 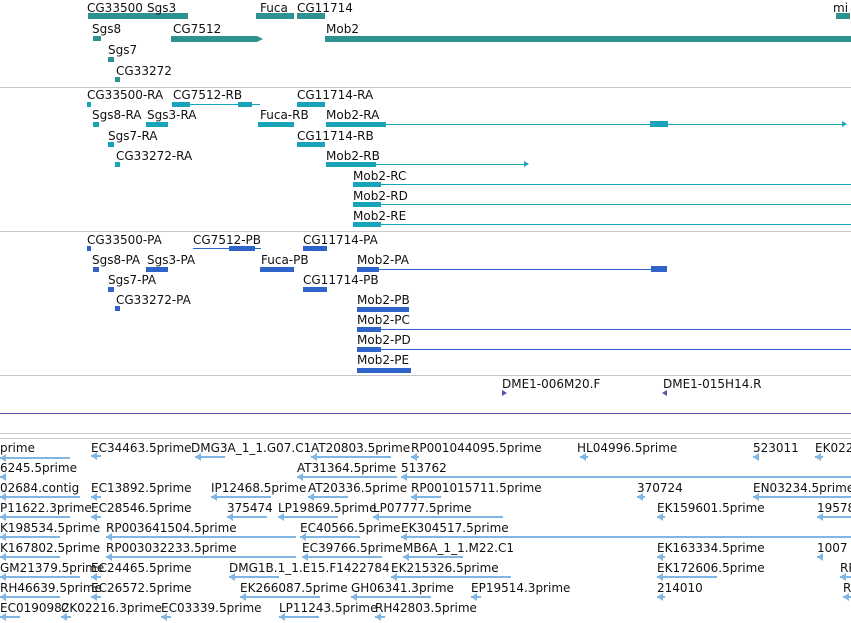 What do you see at coordinates (133, 136) in the screenshot?
I see `feature-label: Sgs7-RA` at bounding box center [133, 136].